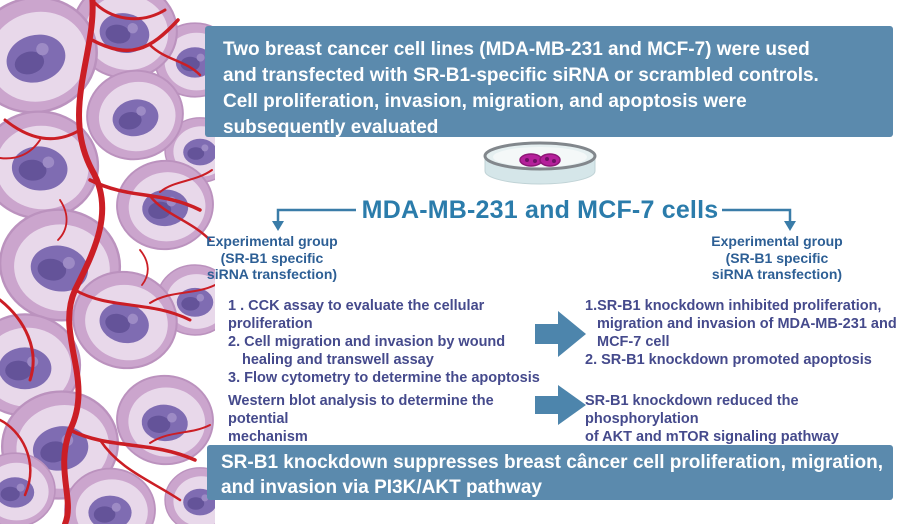 The image size is (900, 524). I want to click on arrowhead-right, so click(790, 226).